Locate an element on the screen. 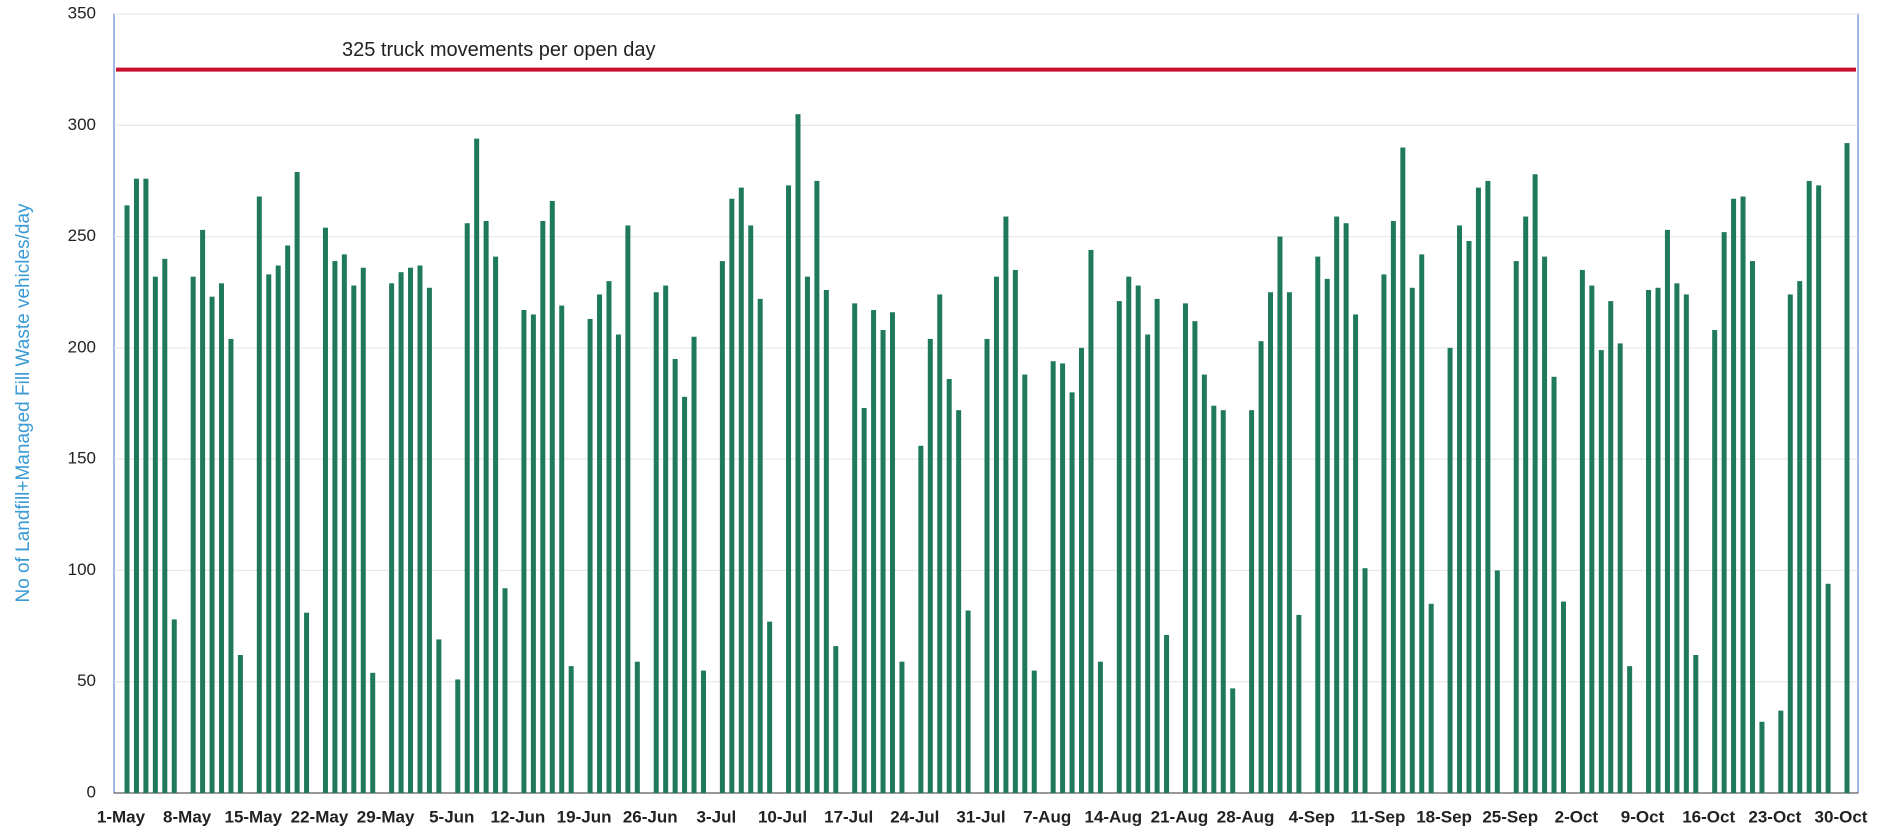  x-tick-label: 8-May is located at coordinates (187, 816).